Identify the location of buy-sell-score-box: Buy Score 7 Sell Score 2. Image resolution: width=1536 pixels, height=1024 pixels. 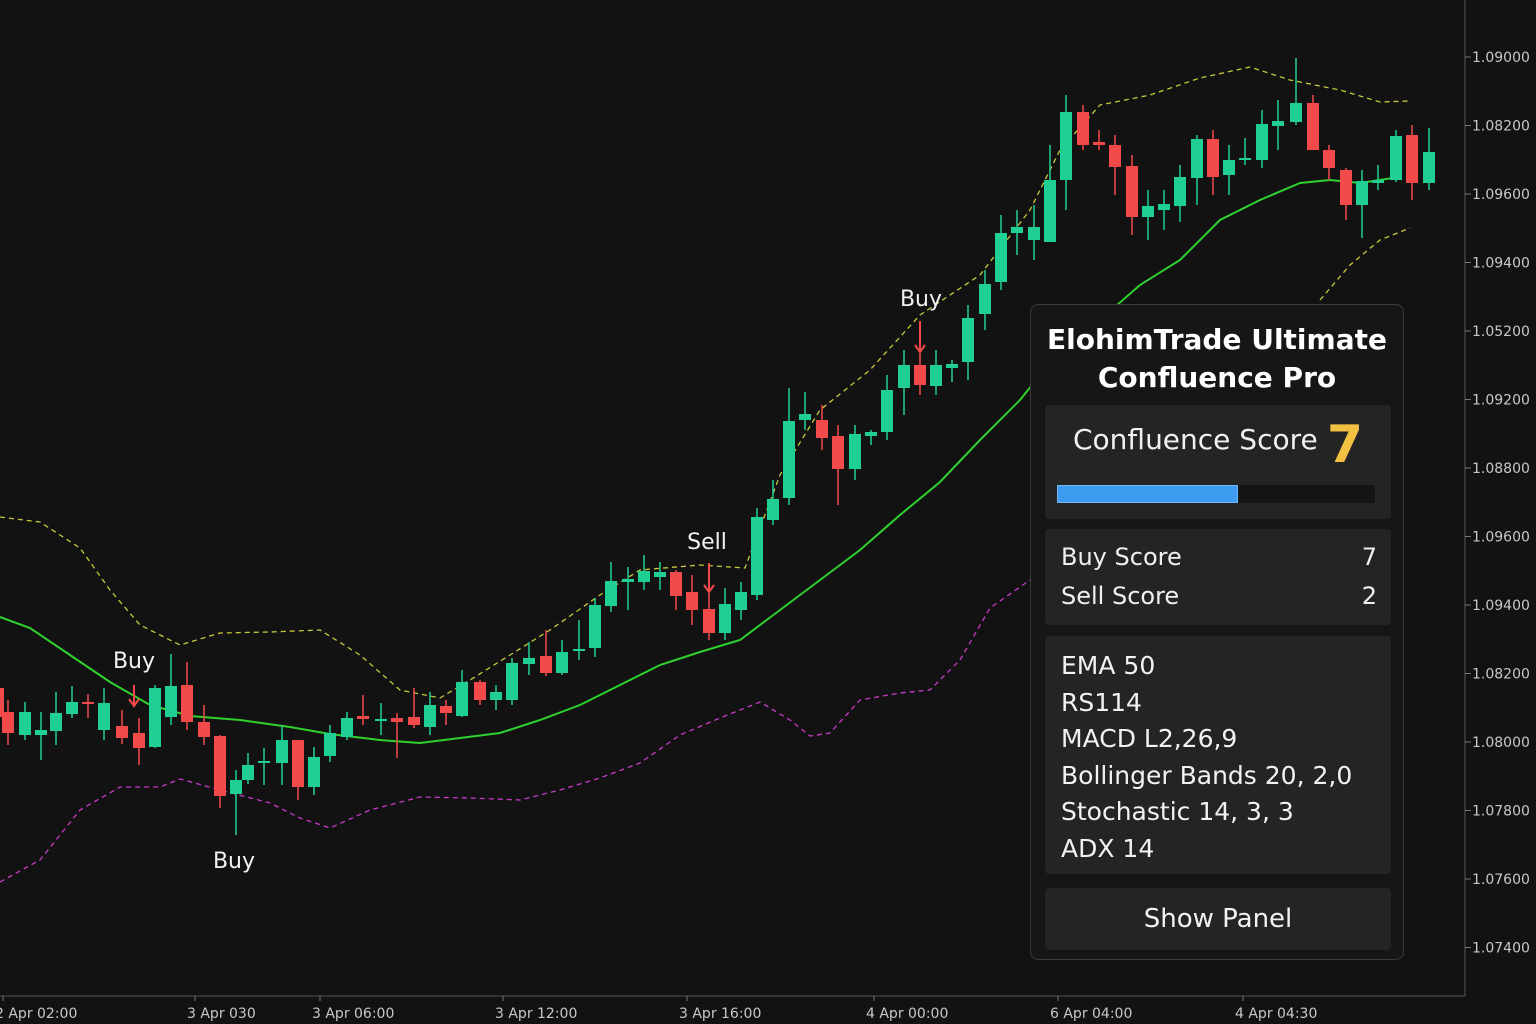
(1218, 577).